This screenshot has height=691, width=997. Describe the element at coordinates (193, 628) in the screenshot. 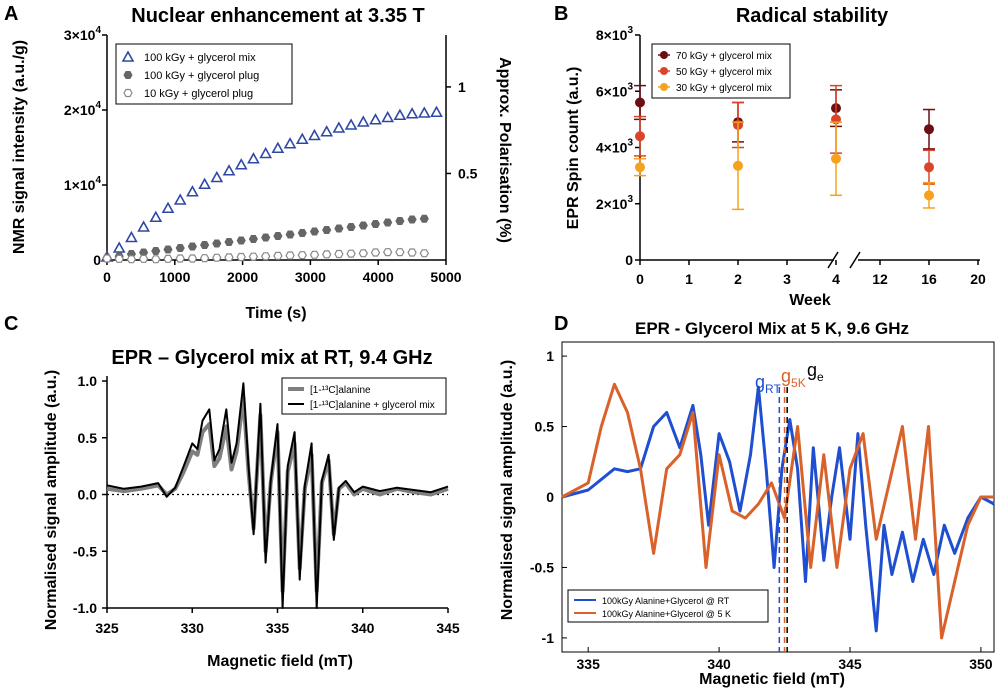

I see `chart-c-xtick-label: 330` at that location.